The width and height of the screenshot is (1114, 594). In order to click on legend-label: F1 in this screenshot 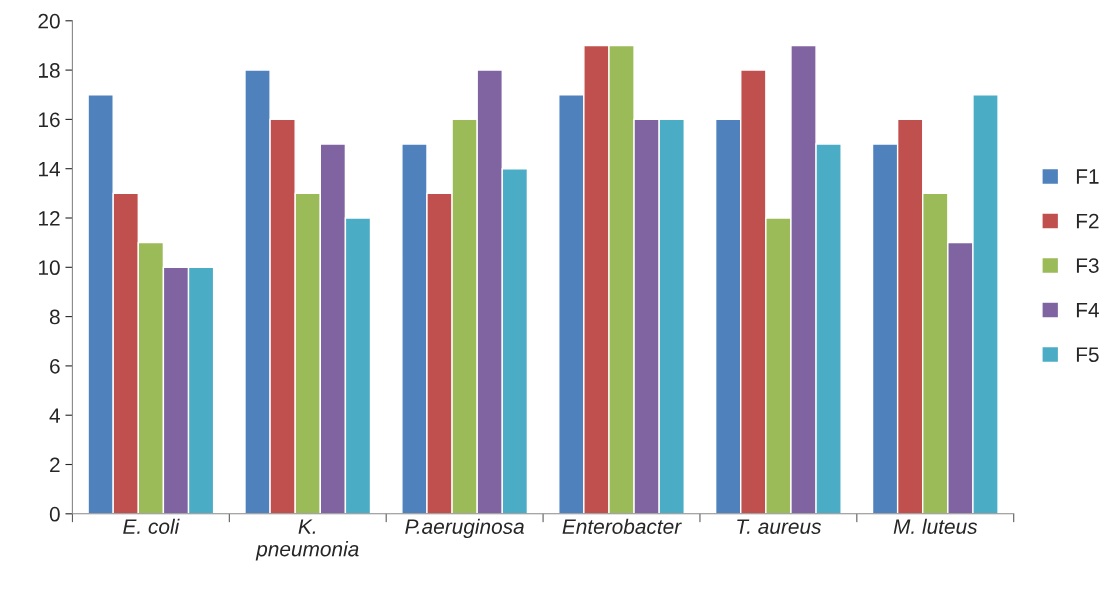, I will do `click(1087, 176)`.